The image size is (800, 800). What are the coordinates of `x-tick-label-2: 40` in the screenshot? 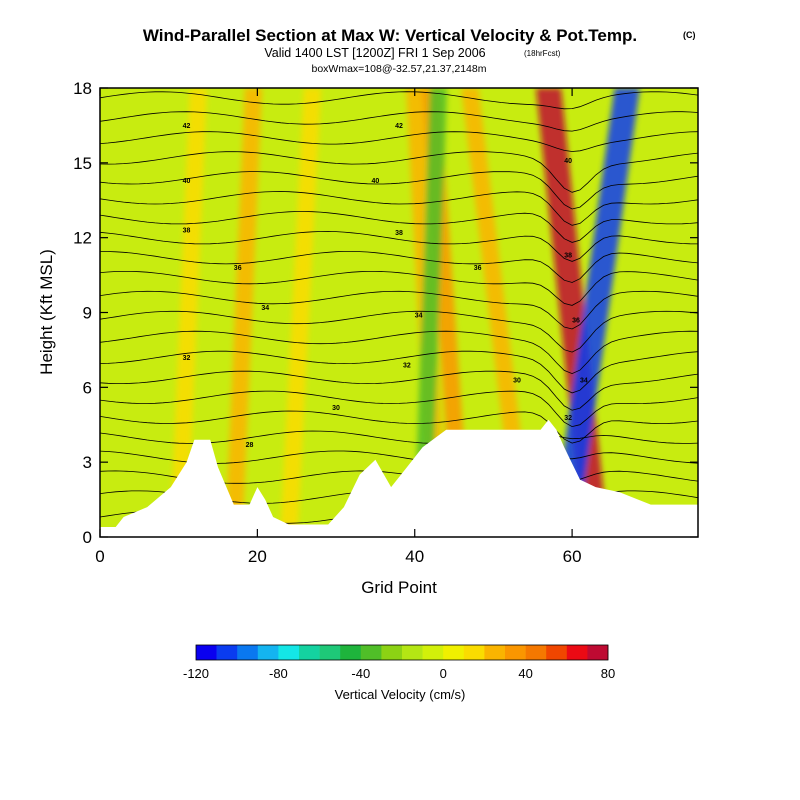 It's located at (414, 556).